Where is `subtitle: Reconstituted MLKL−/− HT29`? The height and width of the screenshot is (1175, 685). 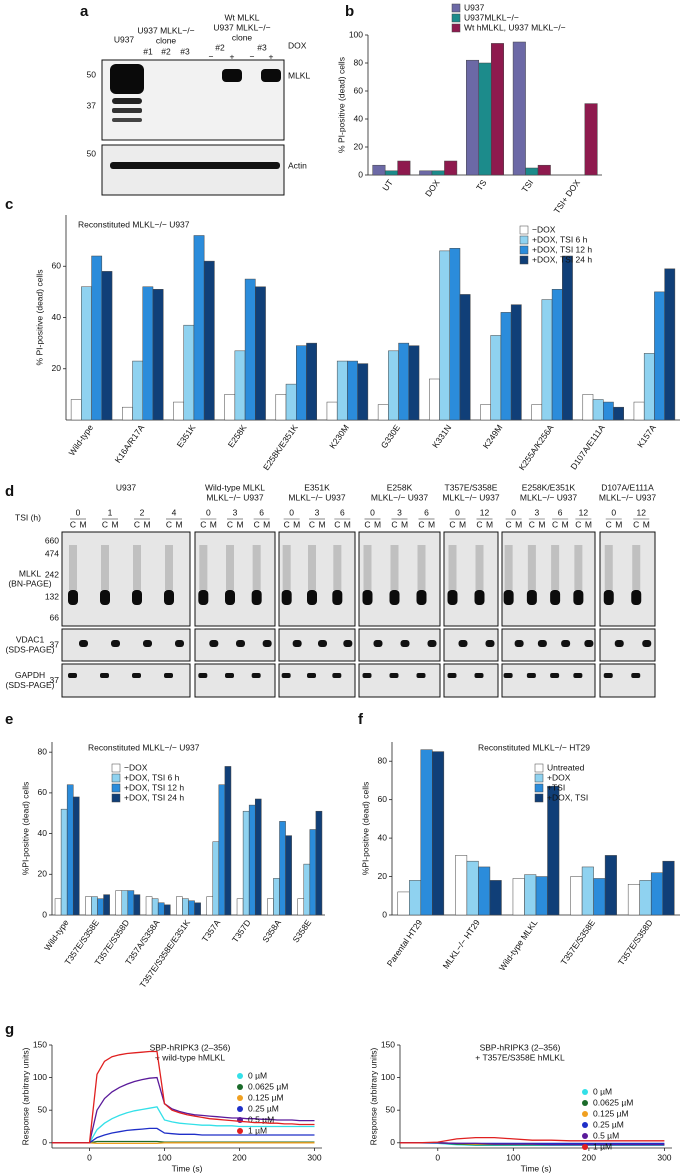
subtitle: Reconstituted MLKL−/− HT29 is located at coordinates (534, 747).